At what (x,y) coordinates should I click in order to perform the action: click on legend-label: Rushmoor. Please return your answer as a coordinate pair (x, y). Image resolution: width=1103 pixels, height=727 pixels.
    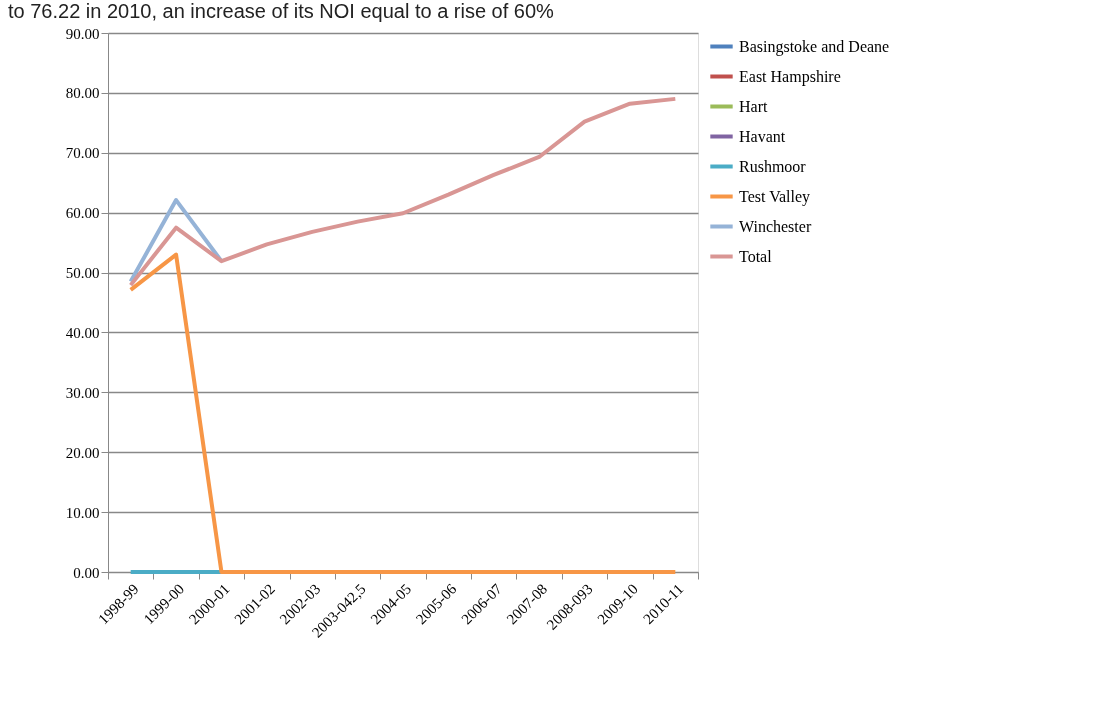
    Looking at the image, I should click on (773, 166).